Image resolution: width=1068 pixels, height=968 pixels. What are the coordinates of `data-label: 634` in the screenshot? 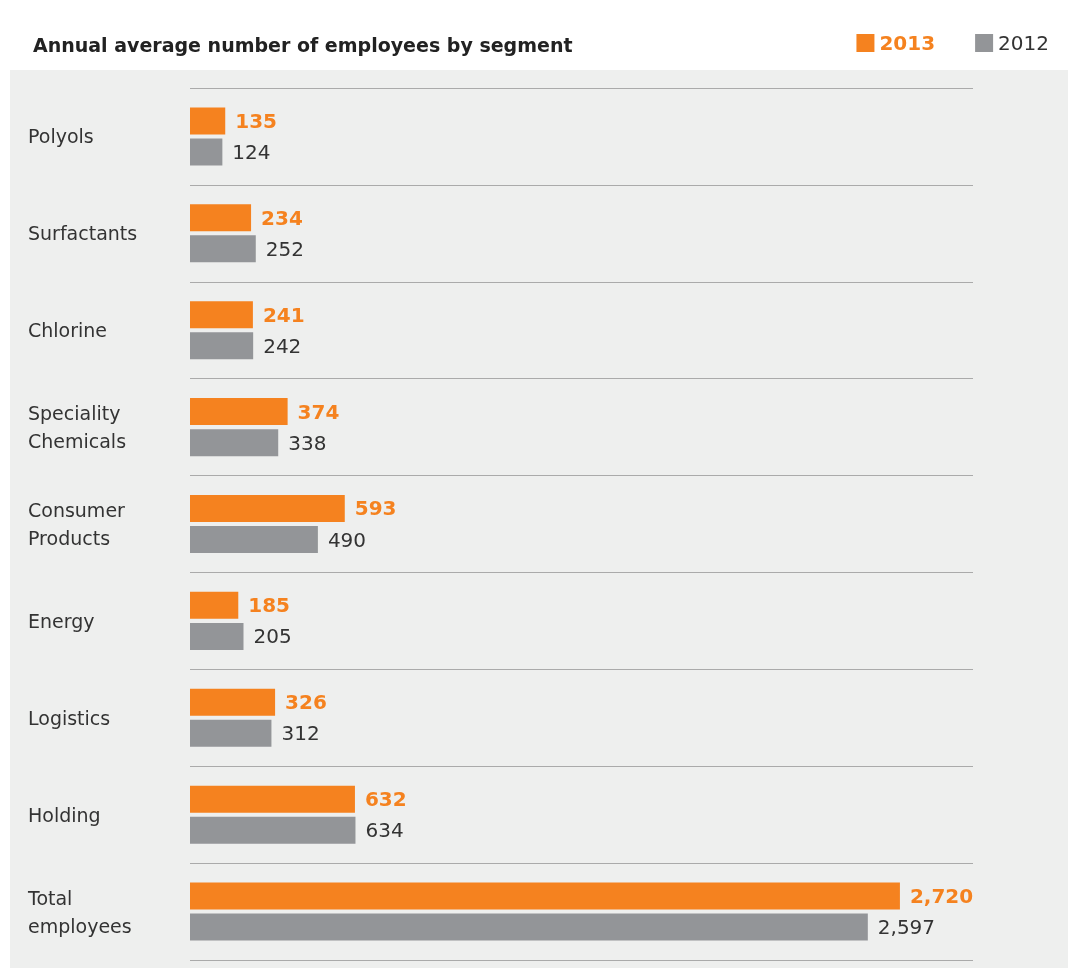 It's located at (384, 830).